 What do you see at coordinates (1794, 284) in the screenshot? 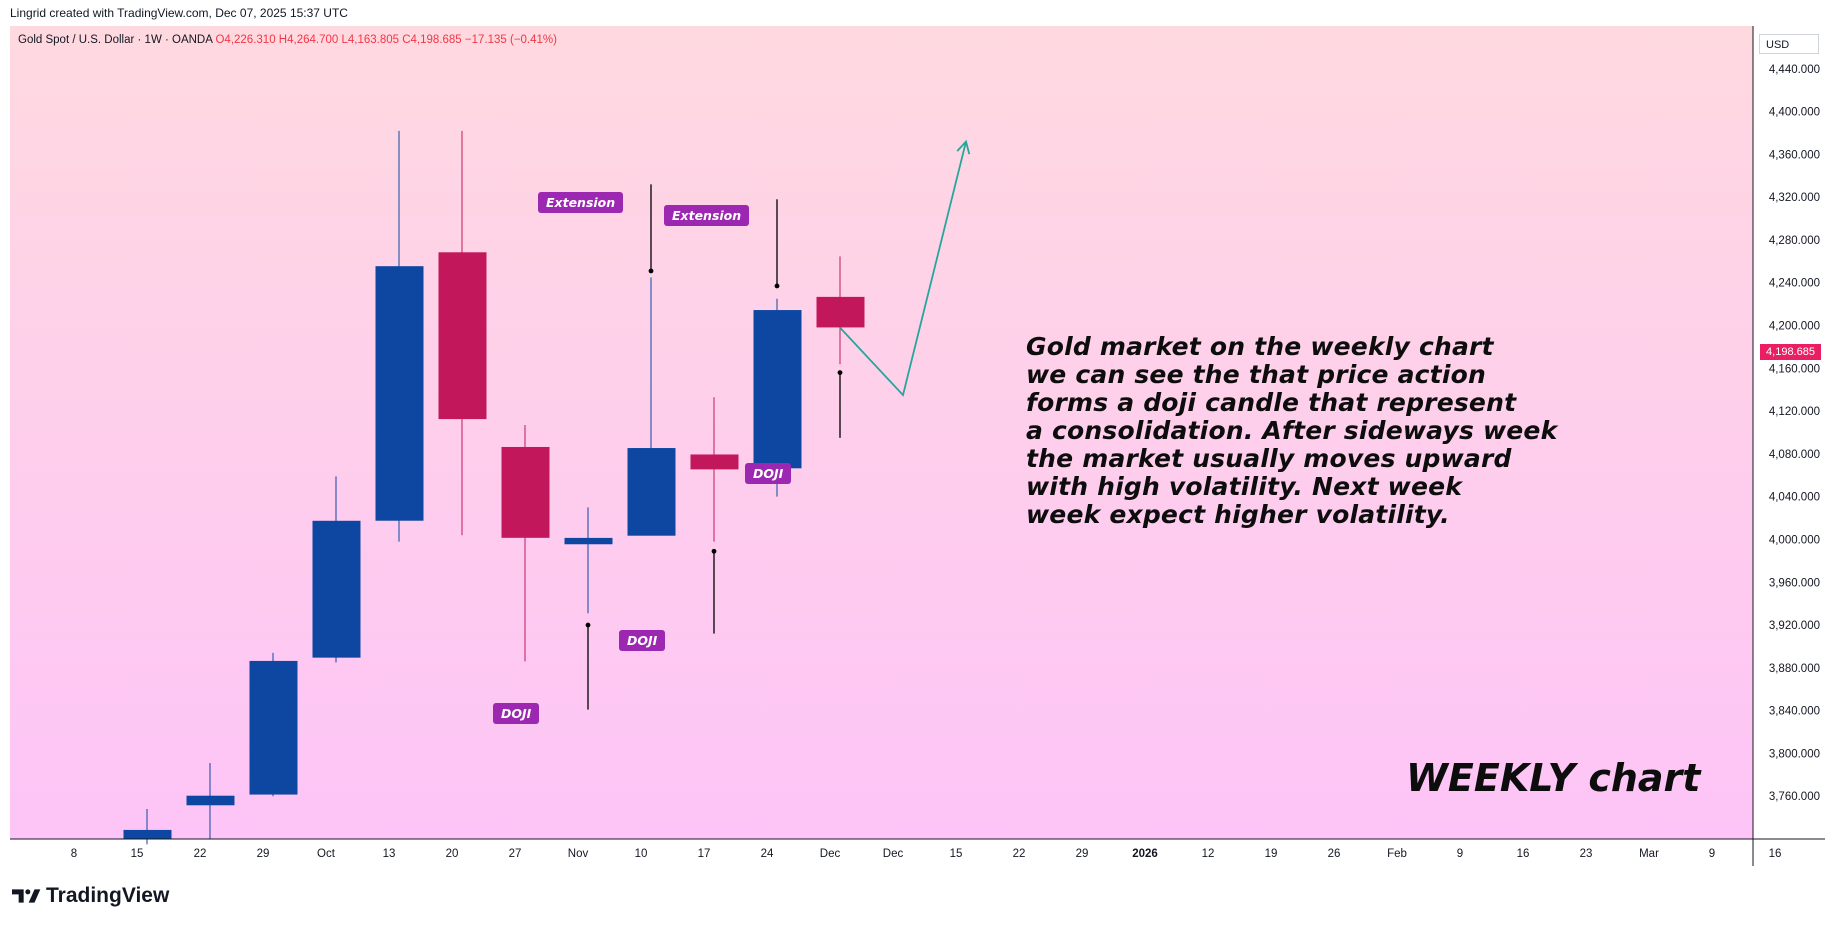
I see `price-tick-label: 4,240.000` at bounding box center [1794, 284].